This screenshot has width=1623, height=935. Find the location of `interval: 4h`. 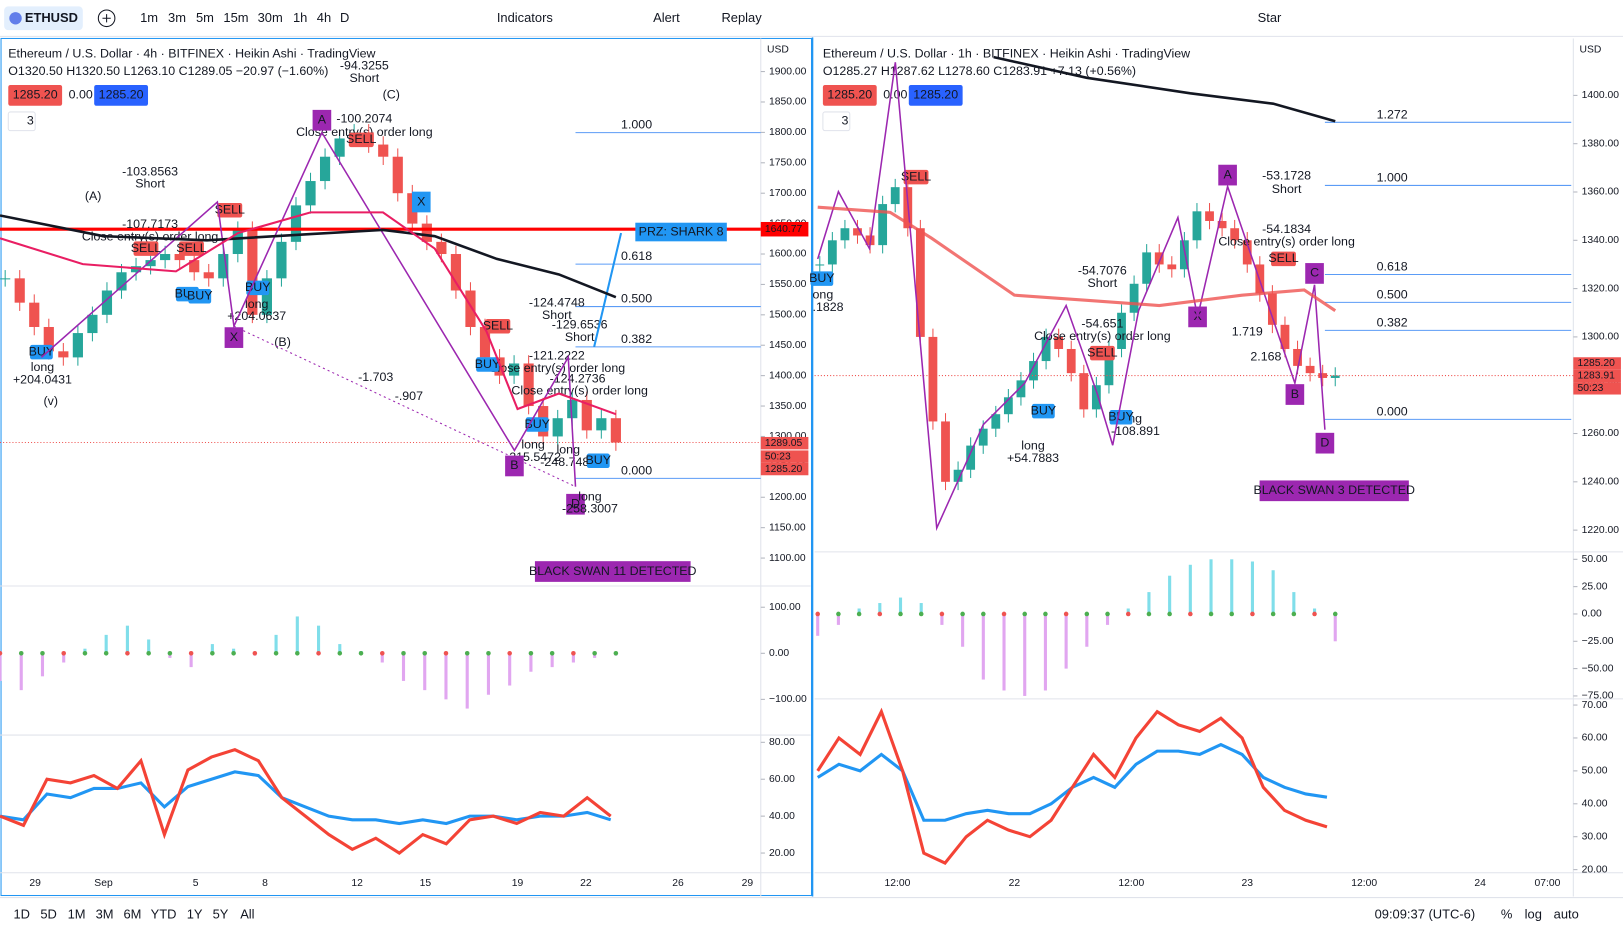

interval: 4h is located at coordinates (324, 17).